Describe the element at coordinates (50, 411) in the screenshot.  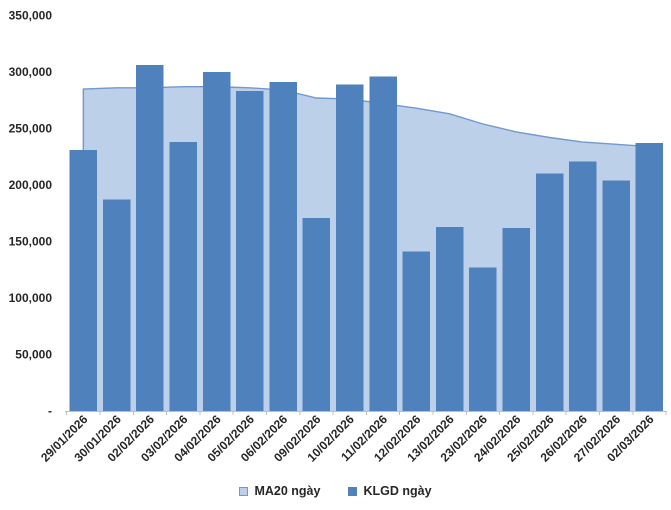
I see `y-axis-tick-label: -` at that location.